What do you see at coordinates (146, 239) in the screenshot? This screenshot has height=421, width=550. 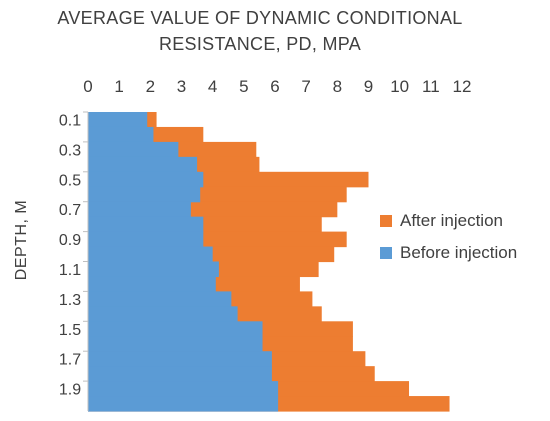 I see `bar-before-0.9` at bounding box center [146, 239].